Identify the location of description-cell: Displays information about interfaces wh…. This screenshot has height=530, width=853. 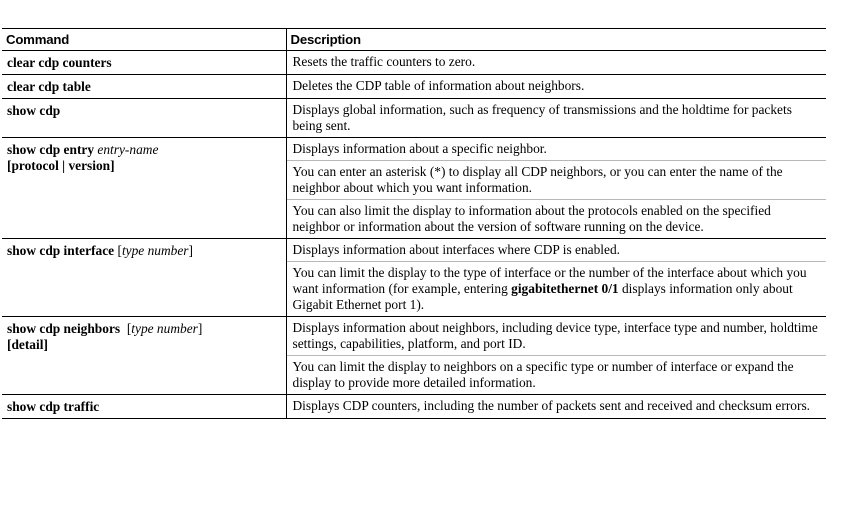
(555, 277).